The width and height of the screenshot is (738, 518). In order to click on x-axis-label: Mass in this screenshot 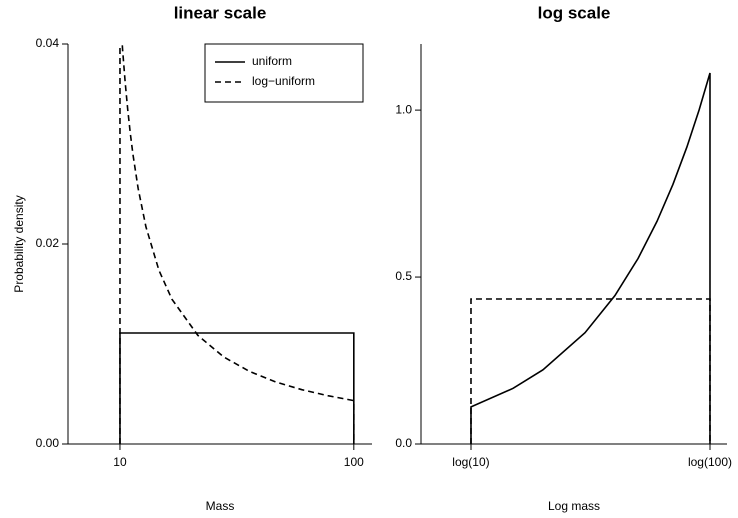, I will do `click(220, 506)`.